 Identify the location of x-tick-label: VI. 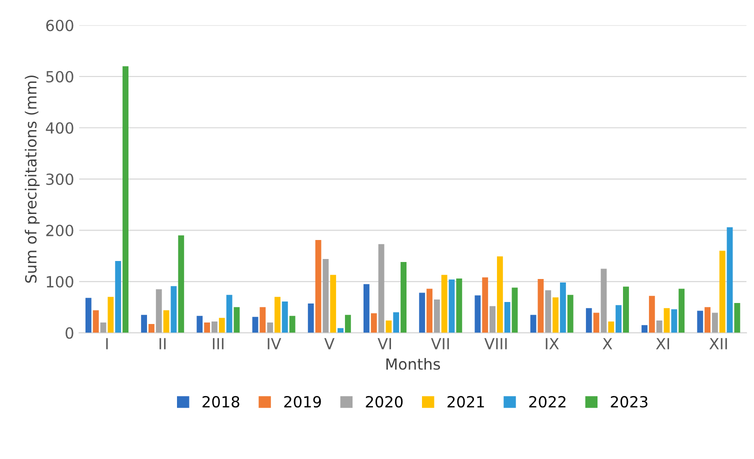
(384, 344).